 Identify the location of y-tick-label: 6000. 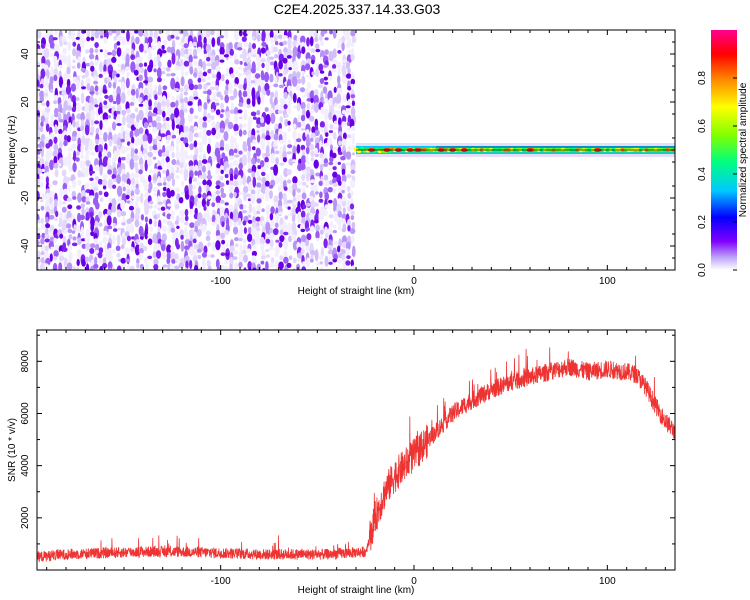
(25, 413).